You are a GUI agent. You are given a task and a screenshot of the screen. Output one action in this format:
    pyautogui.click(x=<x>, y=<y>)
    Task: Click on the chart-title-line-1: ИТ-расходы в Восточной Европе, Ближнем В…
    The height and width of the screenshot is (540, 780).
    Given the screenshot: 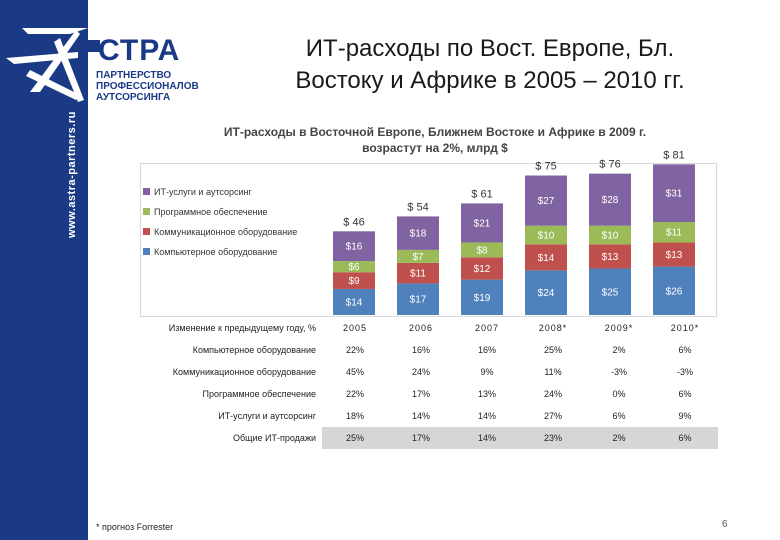 What is the action you would take?
    pyautogui.click(x=435, y=132)
    